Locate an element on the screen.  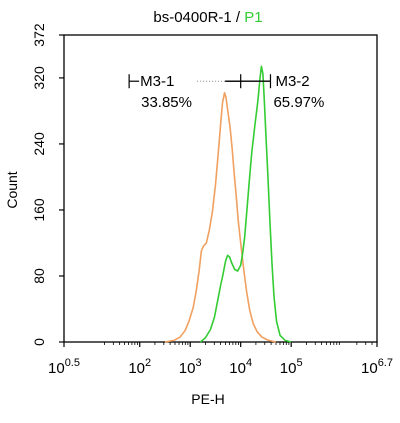
x-tick-exponent: 3 is located at coordinates (198, 363).